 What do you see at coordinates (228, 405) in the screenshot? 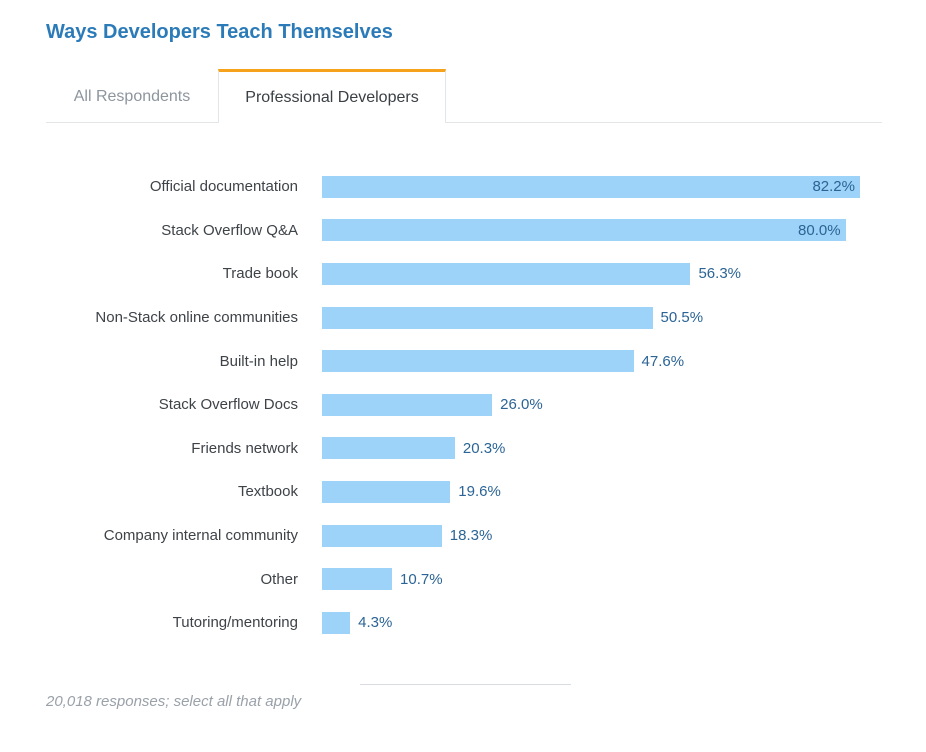
I see `category-label: Stack Overflow Docs` at bounding box center [228, 405].